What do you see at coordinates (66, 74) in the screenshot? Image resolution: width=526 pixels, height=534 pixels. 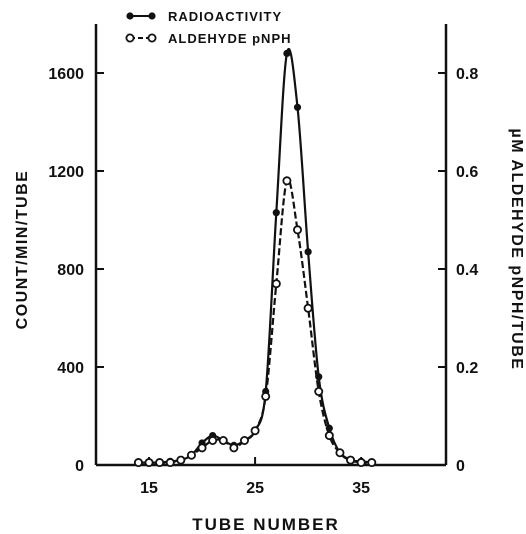 I see `left-tick-label: 1600` at bounding box center [66, 74].